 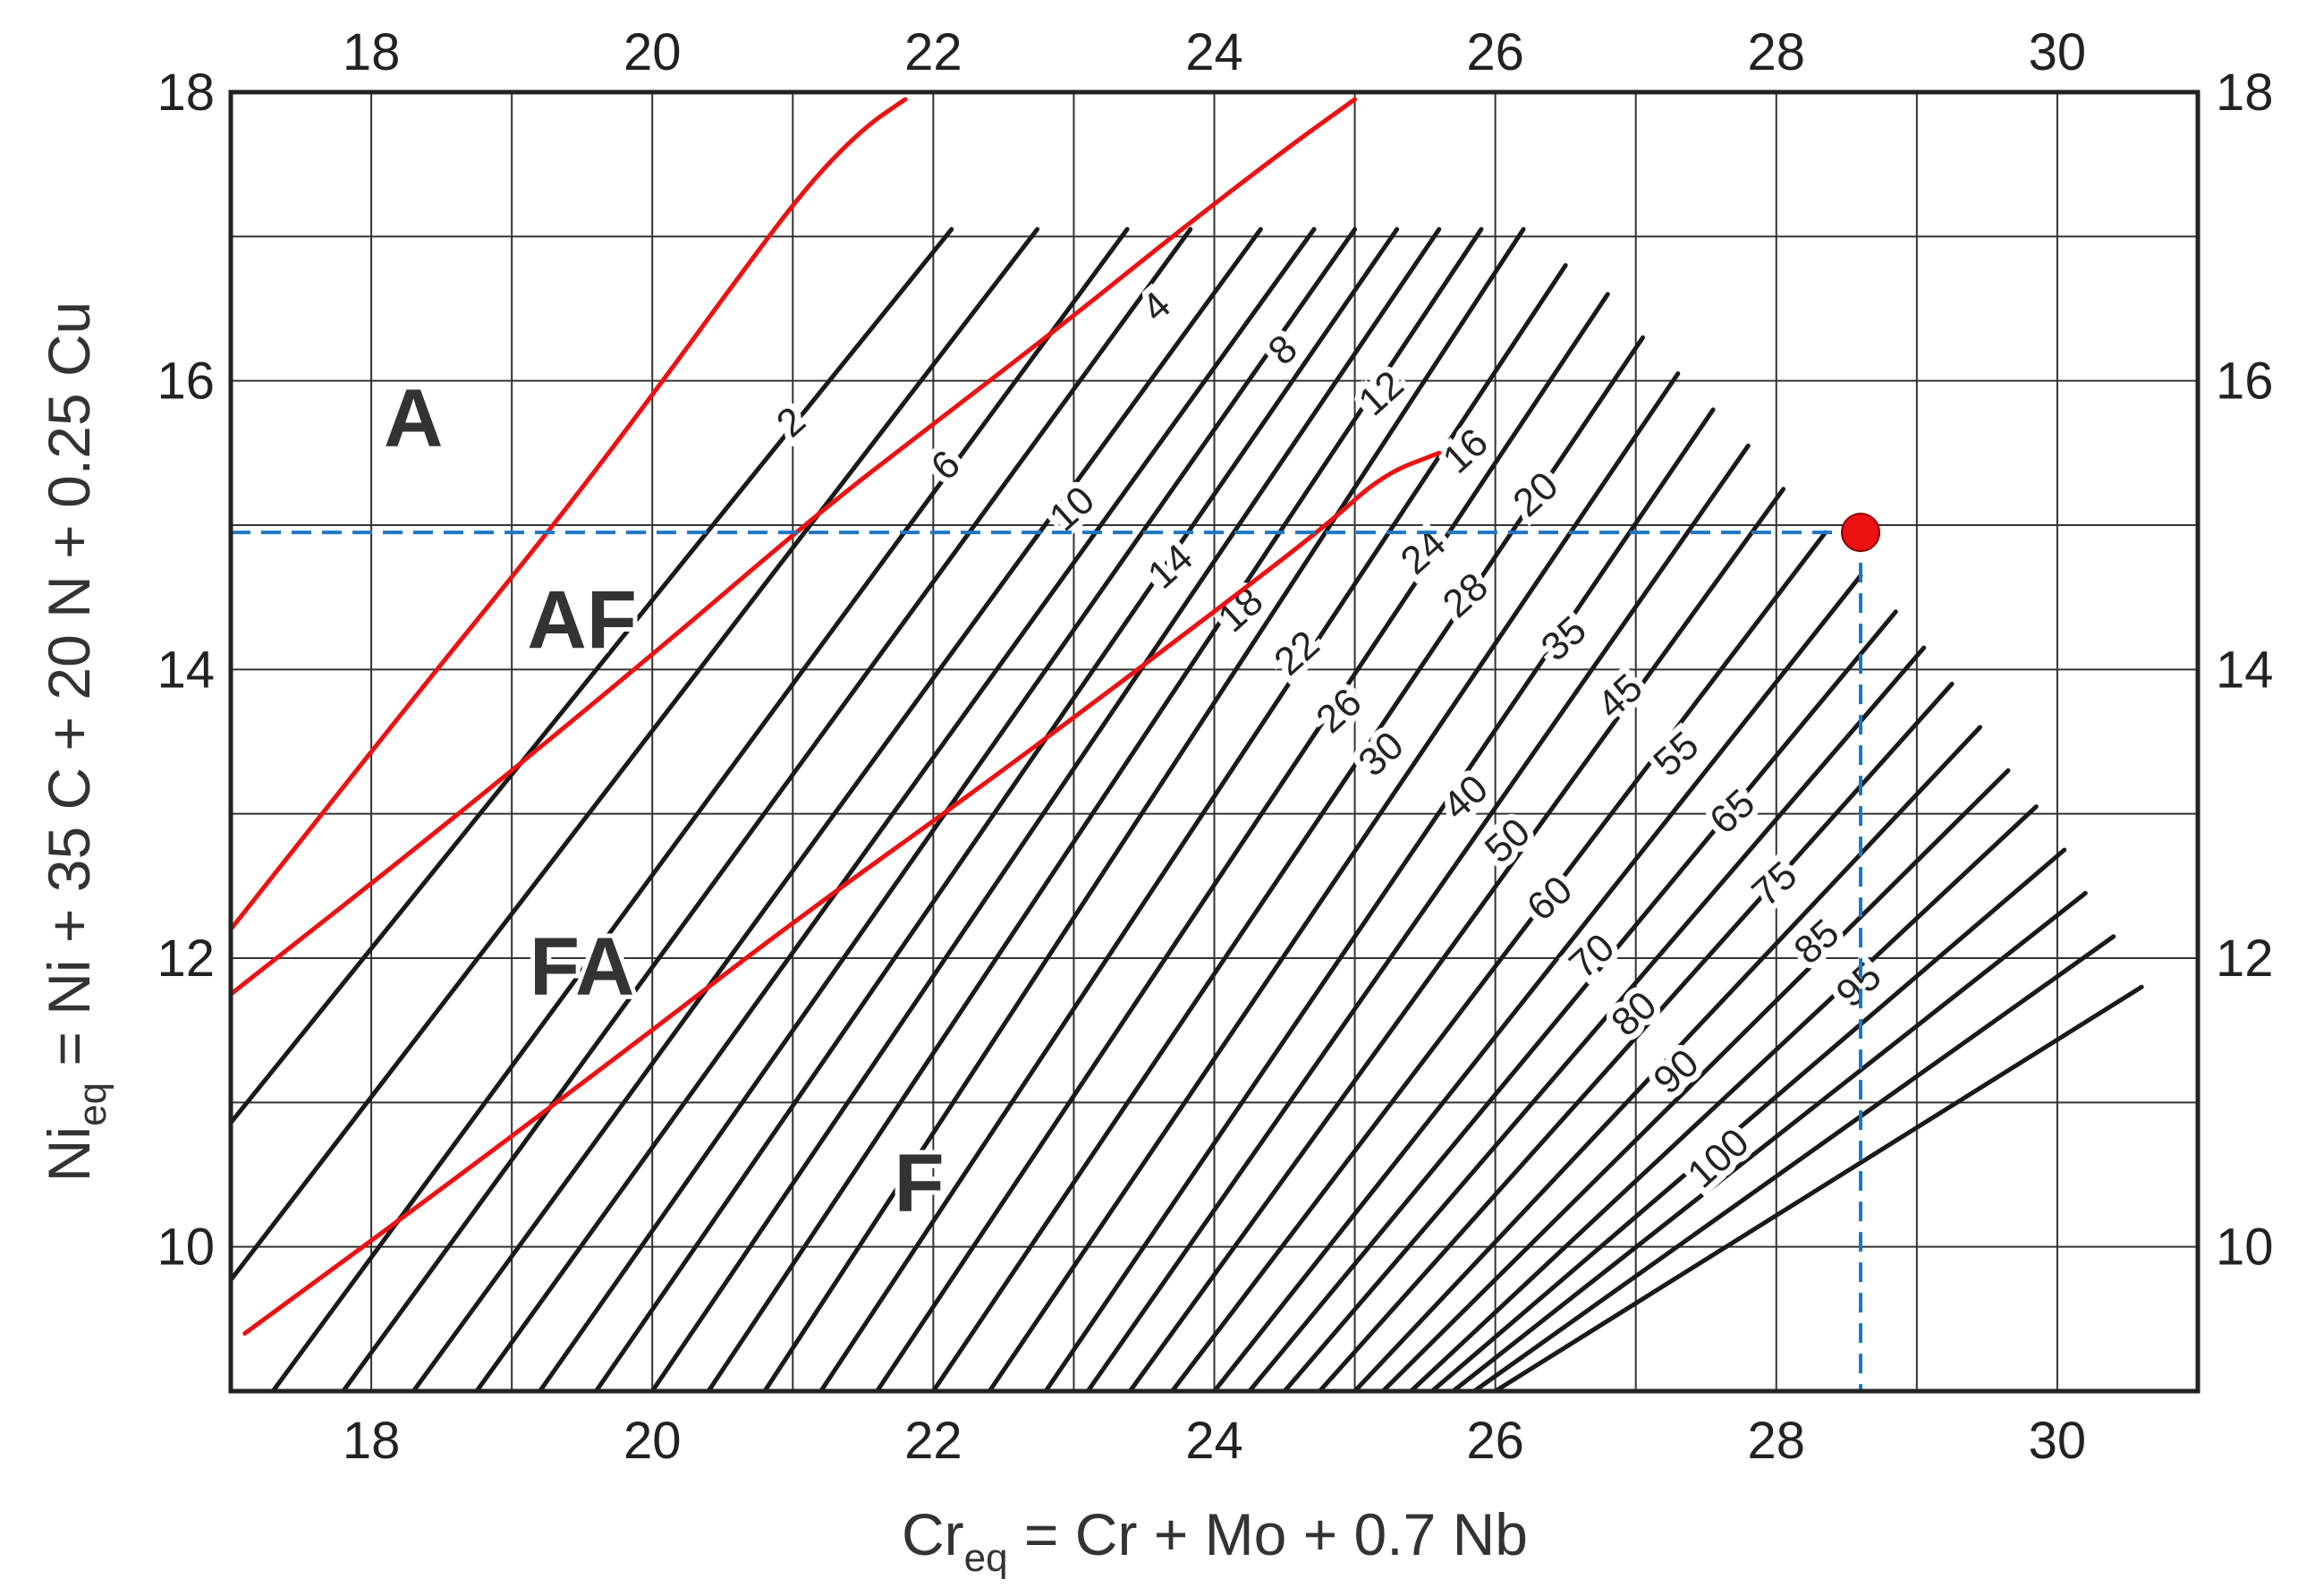 What do you see at coordinates (186, 93) in the screenshot?
I see `y-tick-left-18: 18` at bounding box center [186, 93].